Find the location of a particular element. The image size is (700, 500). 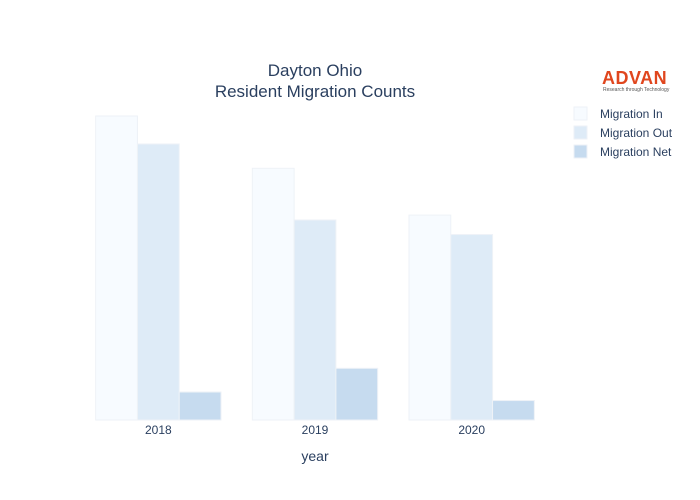

chart-title-line-2: Resident Migration Counts is located at coordinates (315, 91).